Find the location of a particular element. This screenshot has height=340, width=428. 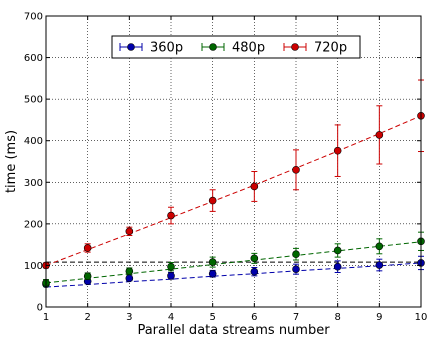

series-360p is located at coordinates (233, 271).